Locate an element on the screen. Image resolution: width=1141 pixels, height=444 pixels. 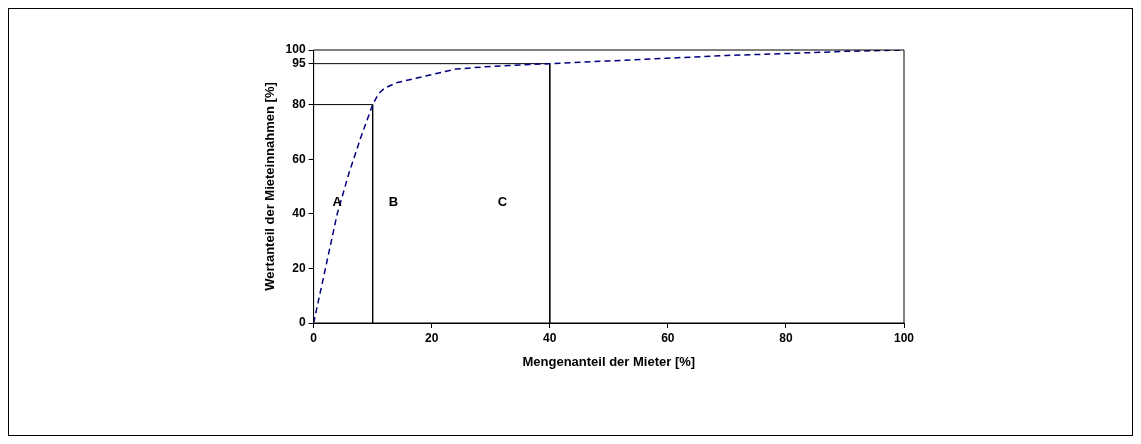
y-tick-label: 0 is located at coordinates (302, 322).